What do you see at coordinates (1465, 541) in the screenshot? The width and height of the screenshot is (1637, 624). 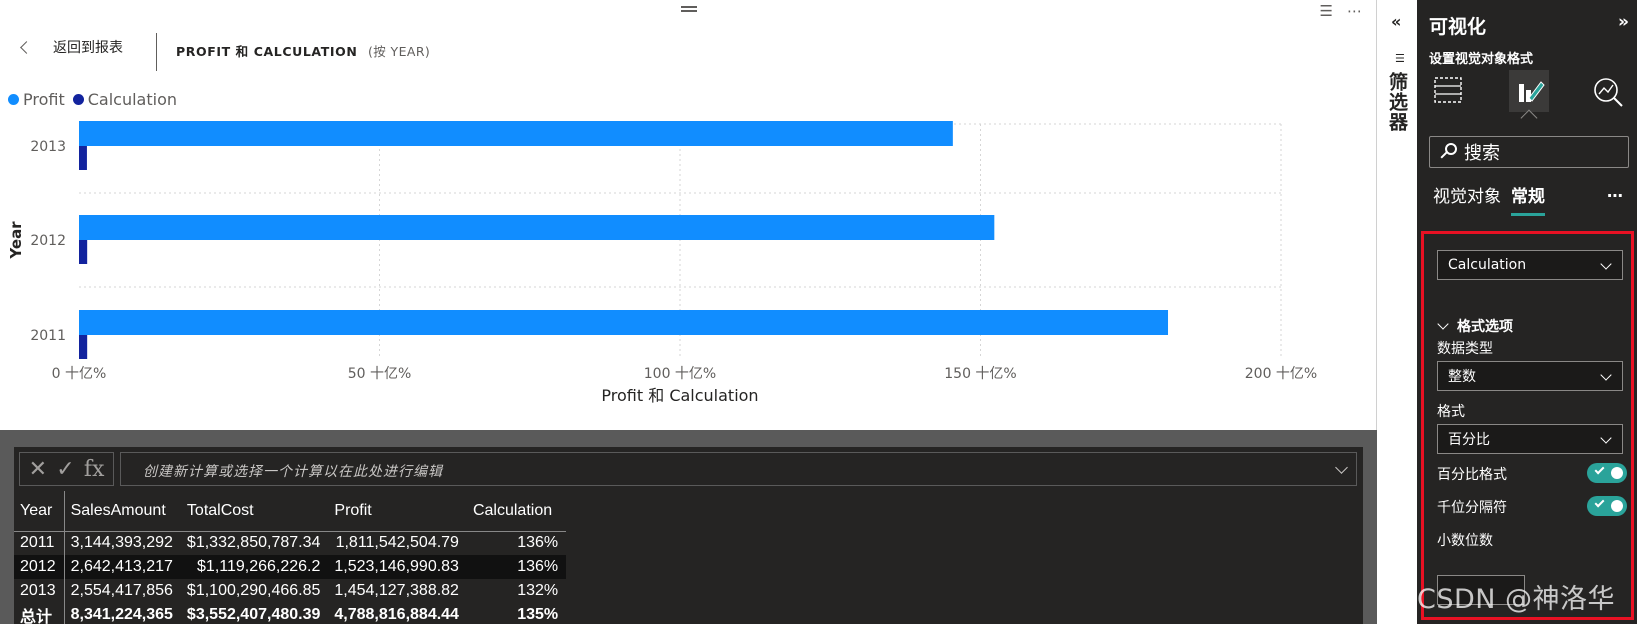 I see `decimal-places-label: 小数位数` at bounding box center [1465, 541].